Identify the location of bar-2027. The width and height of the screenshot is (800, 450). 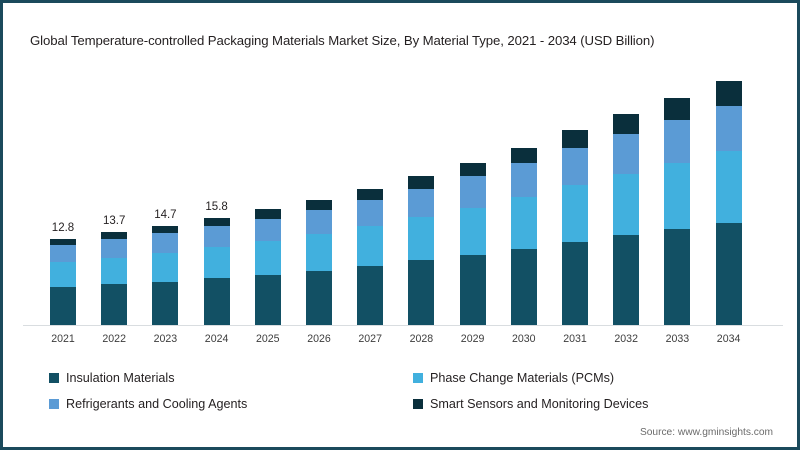
(370, 257).